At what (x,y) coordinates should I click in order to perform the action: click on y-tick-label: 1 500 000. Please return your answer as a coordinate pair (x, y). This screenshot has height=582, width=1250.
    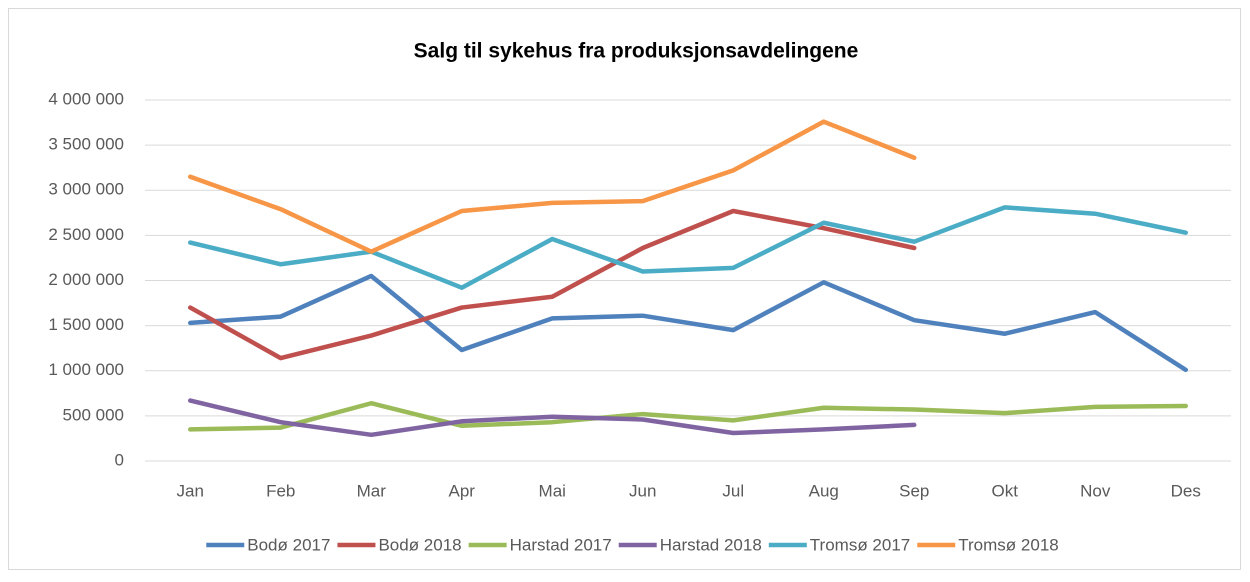
    Looking at the image, I should click on (86, 324).